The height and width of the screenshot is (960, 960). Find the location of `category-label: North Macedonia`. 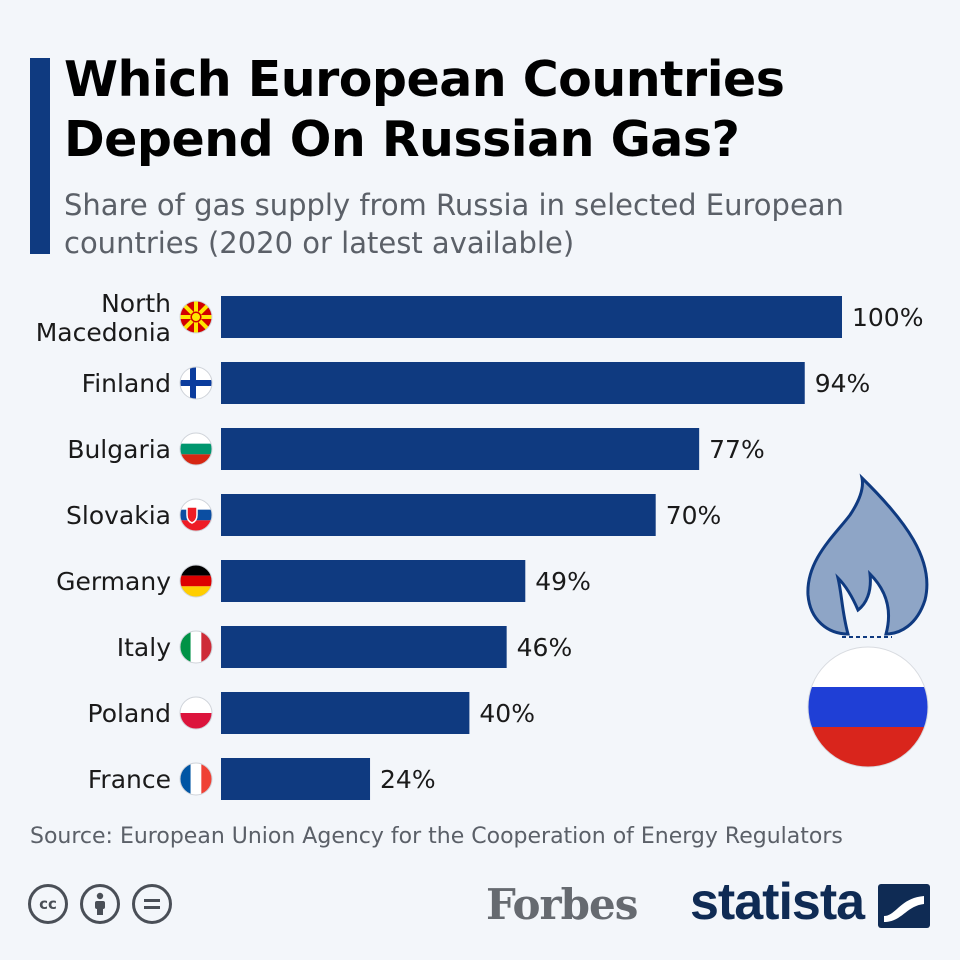

category-label: North Macedonia is located at coordinates (103, 318).